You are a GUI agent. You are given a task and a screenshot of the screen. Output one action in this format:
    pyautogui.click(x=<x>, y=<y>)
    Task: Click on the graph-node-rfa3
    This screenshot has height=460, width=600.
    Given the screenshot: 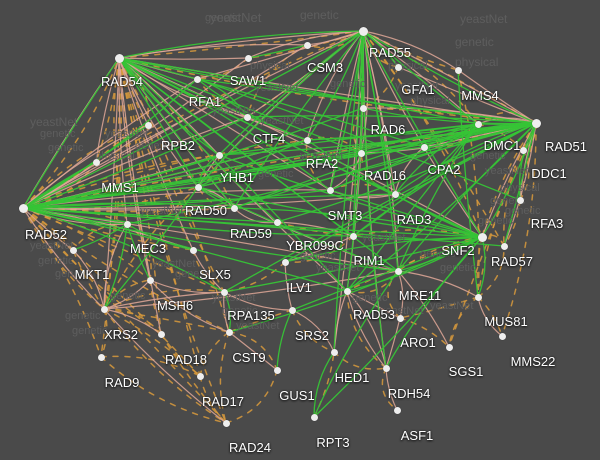 What is the action you would take?
    pyautogui.click(x=520, y=200)
    